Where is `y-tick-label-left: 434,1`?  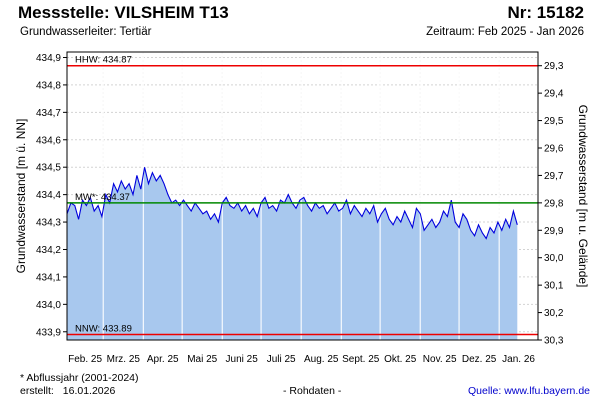
y-tick-label-left: 434,1 is located at coordinates (48, 277).